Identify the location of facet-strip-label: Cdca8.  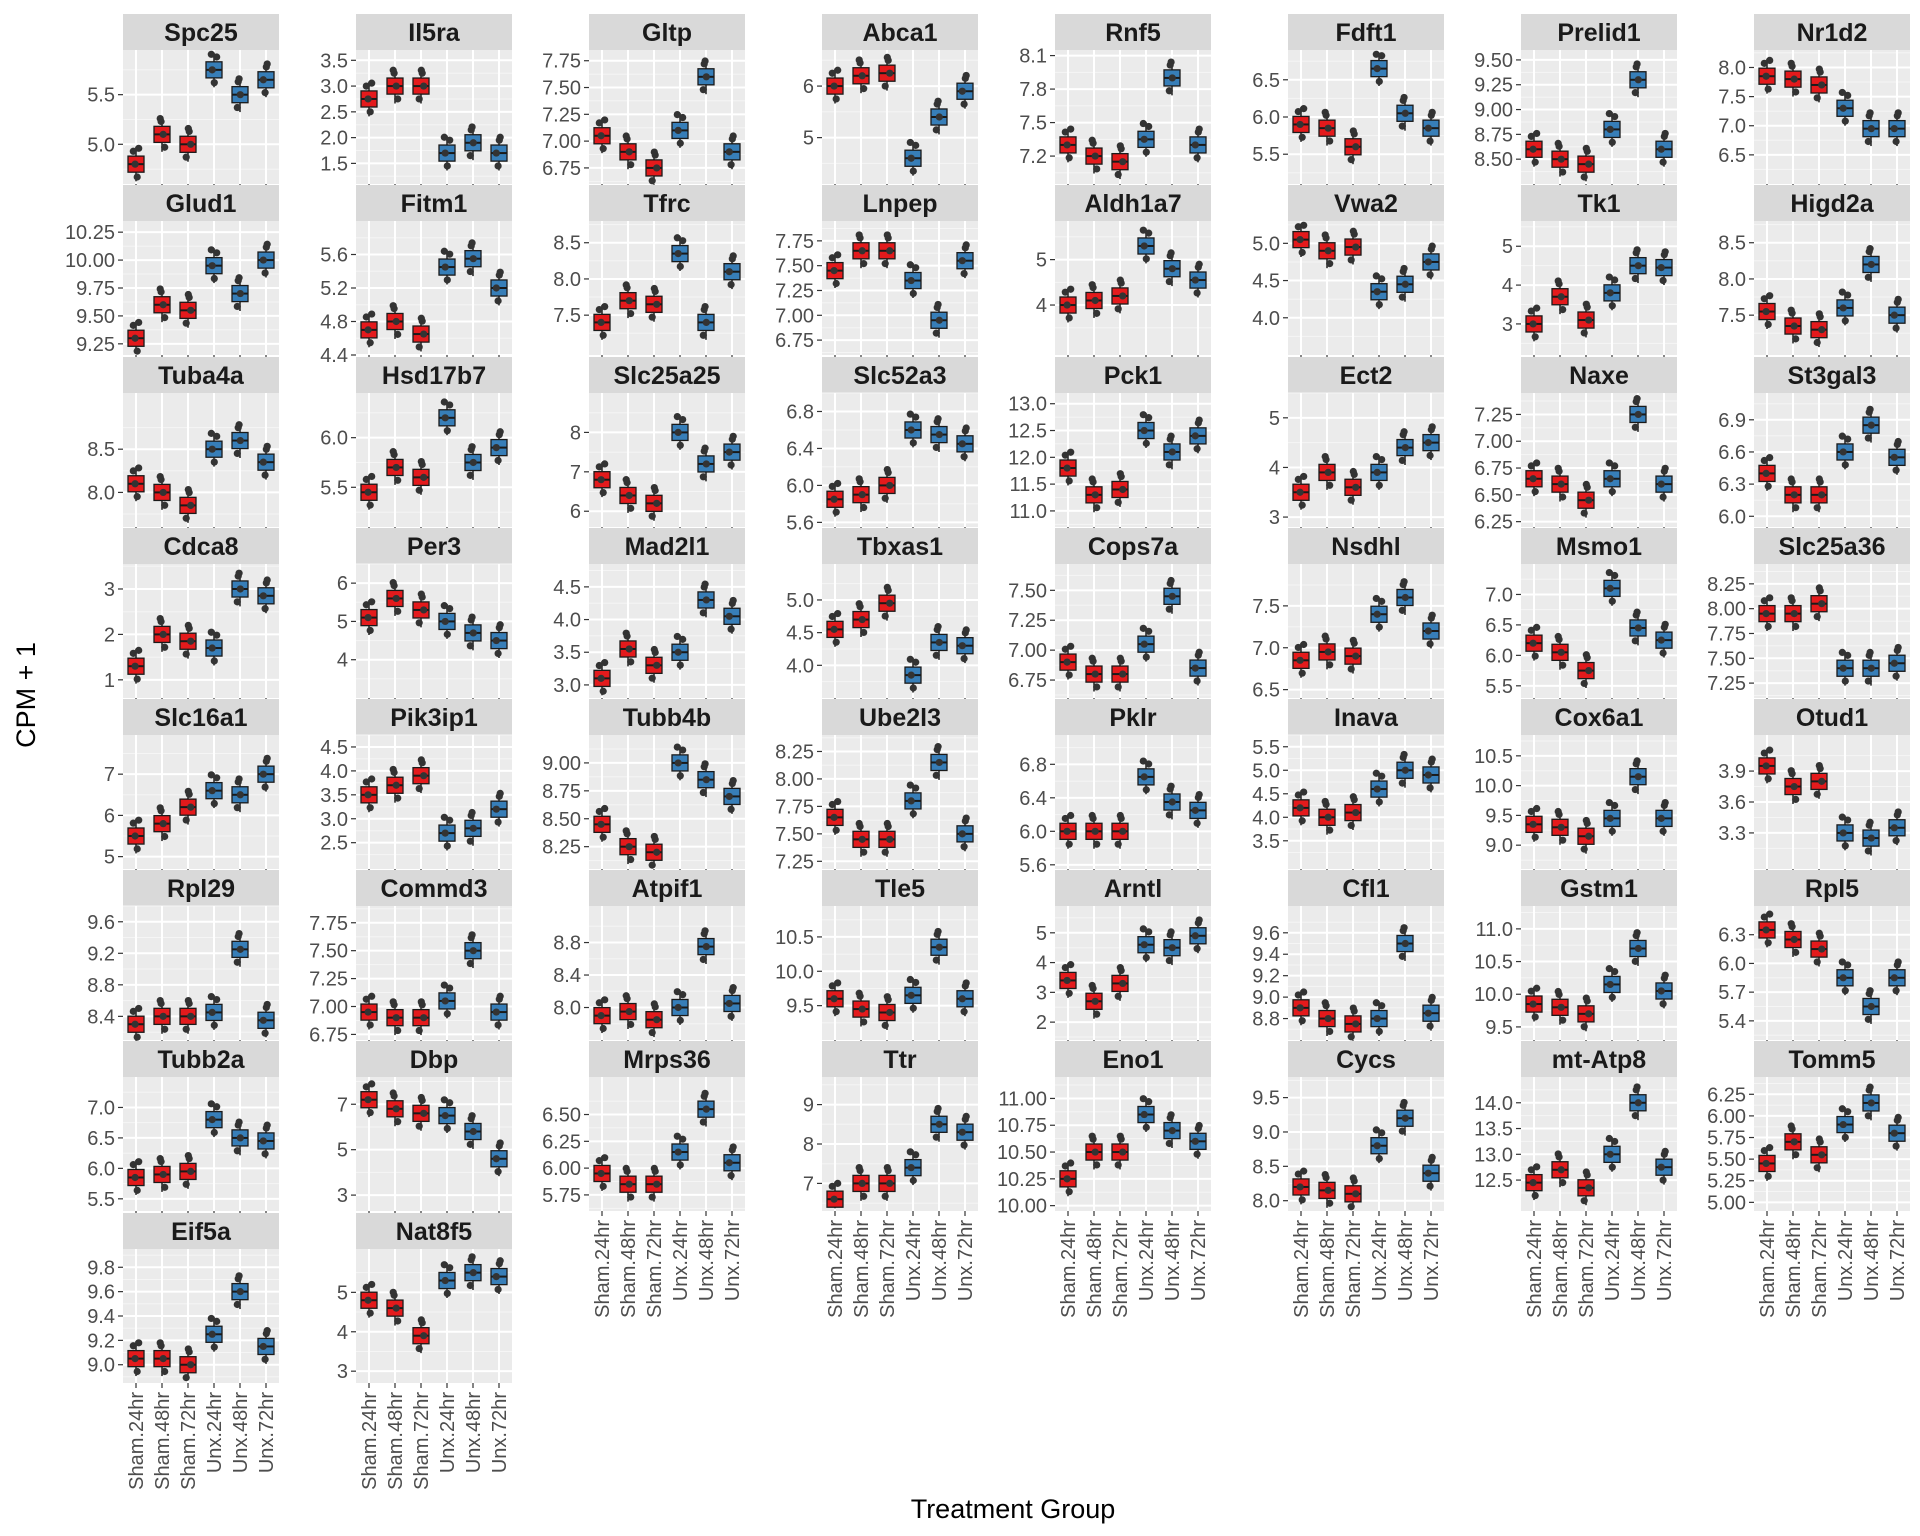
(200, 547).